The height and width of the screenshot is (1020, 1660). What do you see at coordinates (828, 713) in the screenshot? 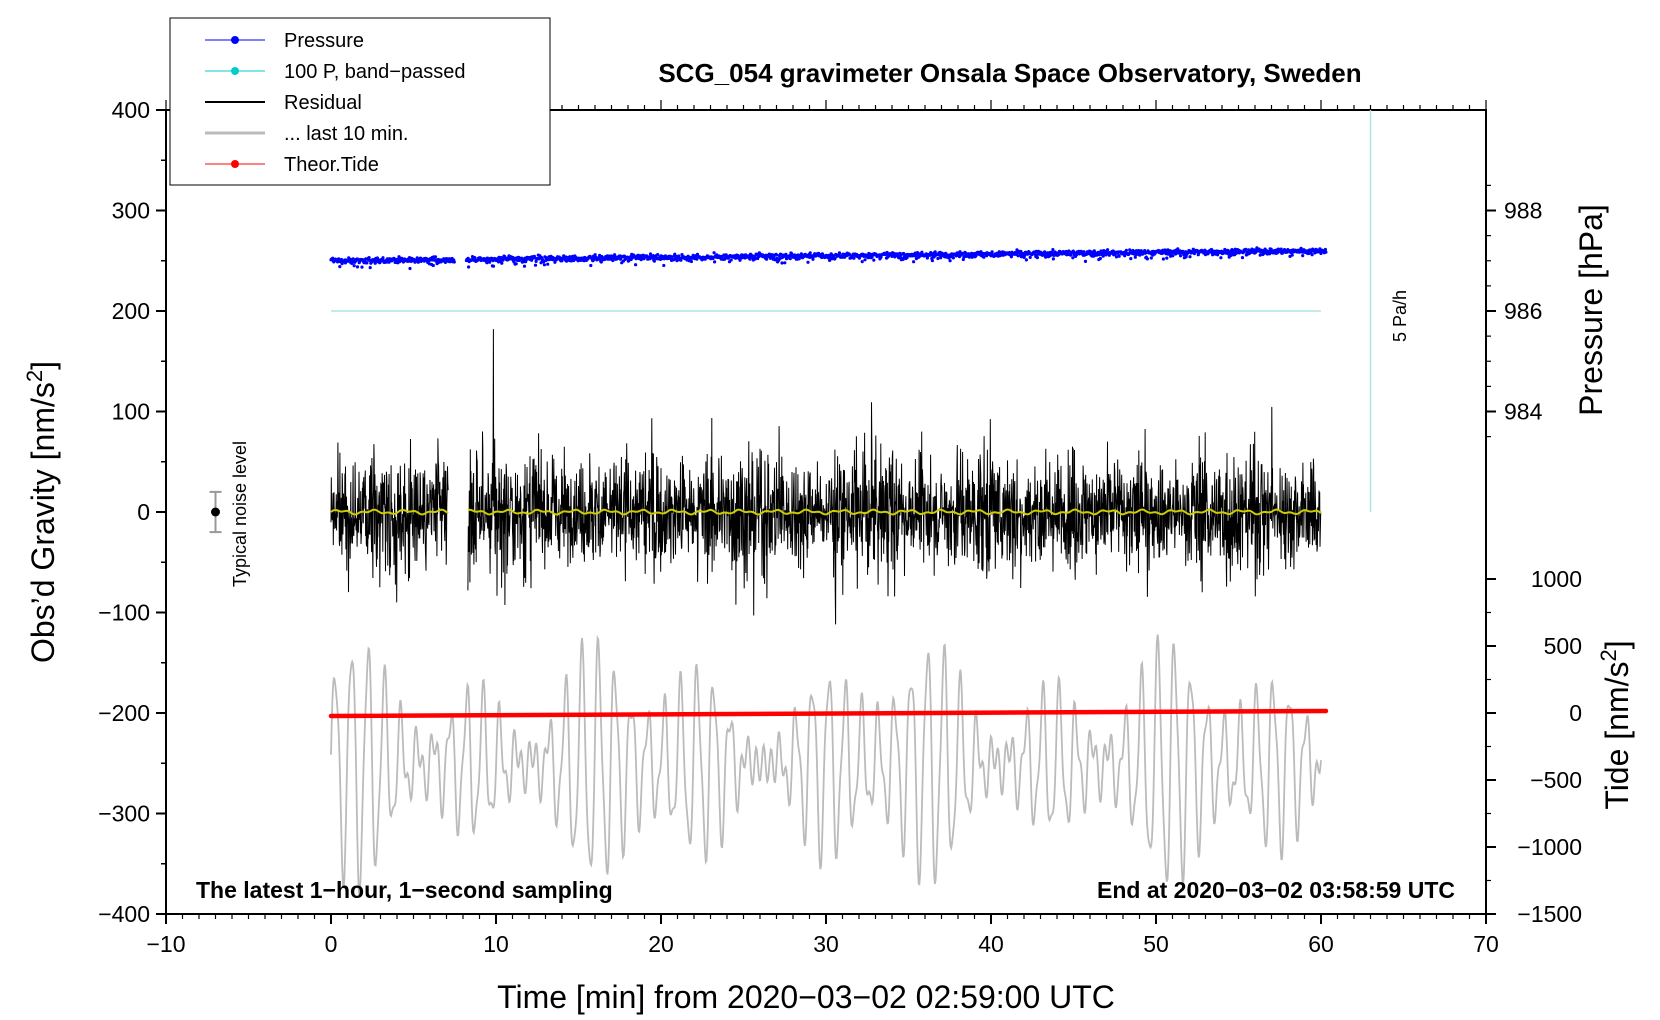
I see `series-theor-tide` at bounding box center [828, 713].